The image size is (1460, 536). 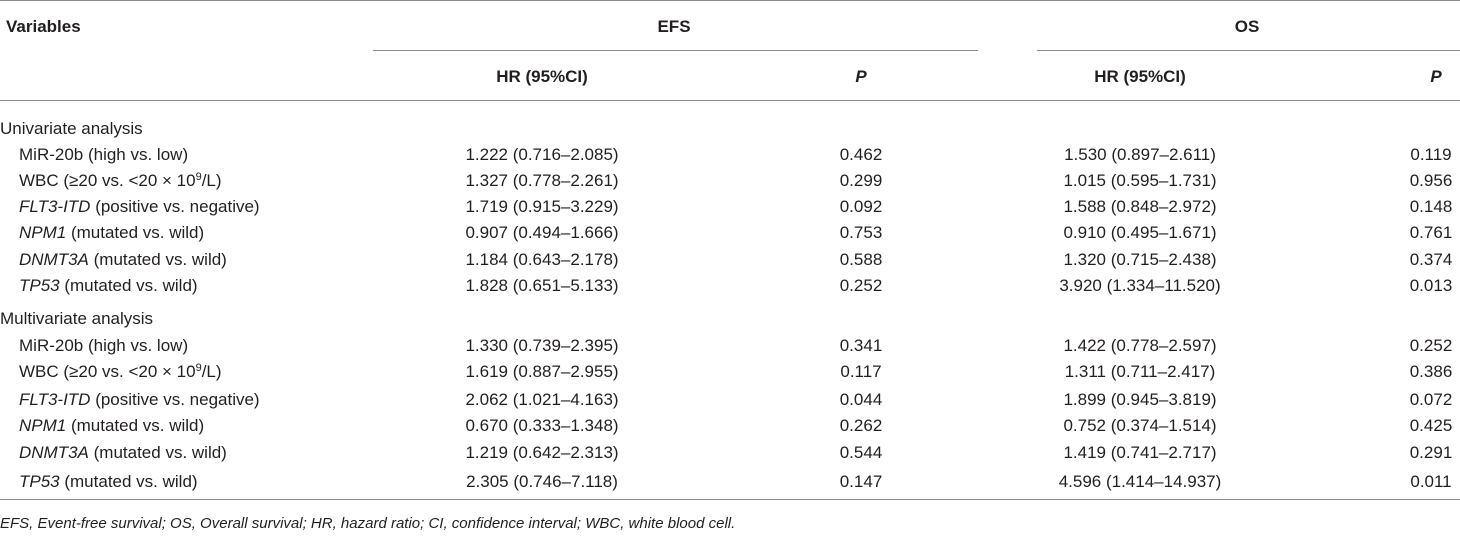 What do you see at coordinates (542, 154) in the screenshot?
I see `efs-hr-cell: 1.222 (0.716–2.085)` at bounding box center [542, 154].